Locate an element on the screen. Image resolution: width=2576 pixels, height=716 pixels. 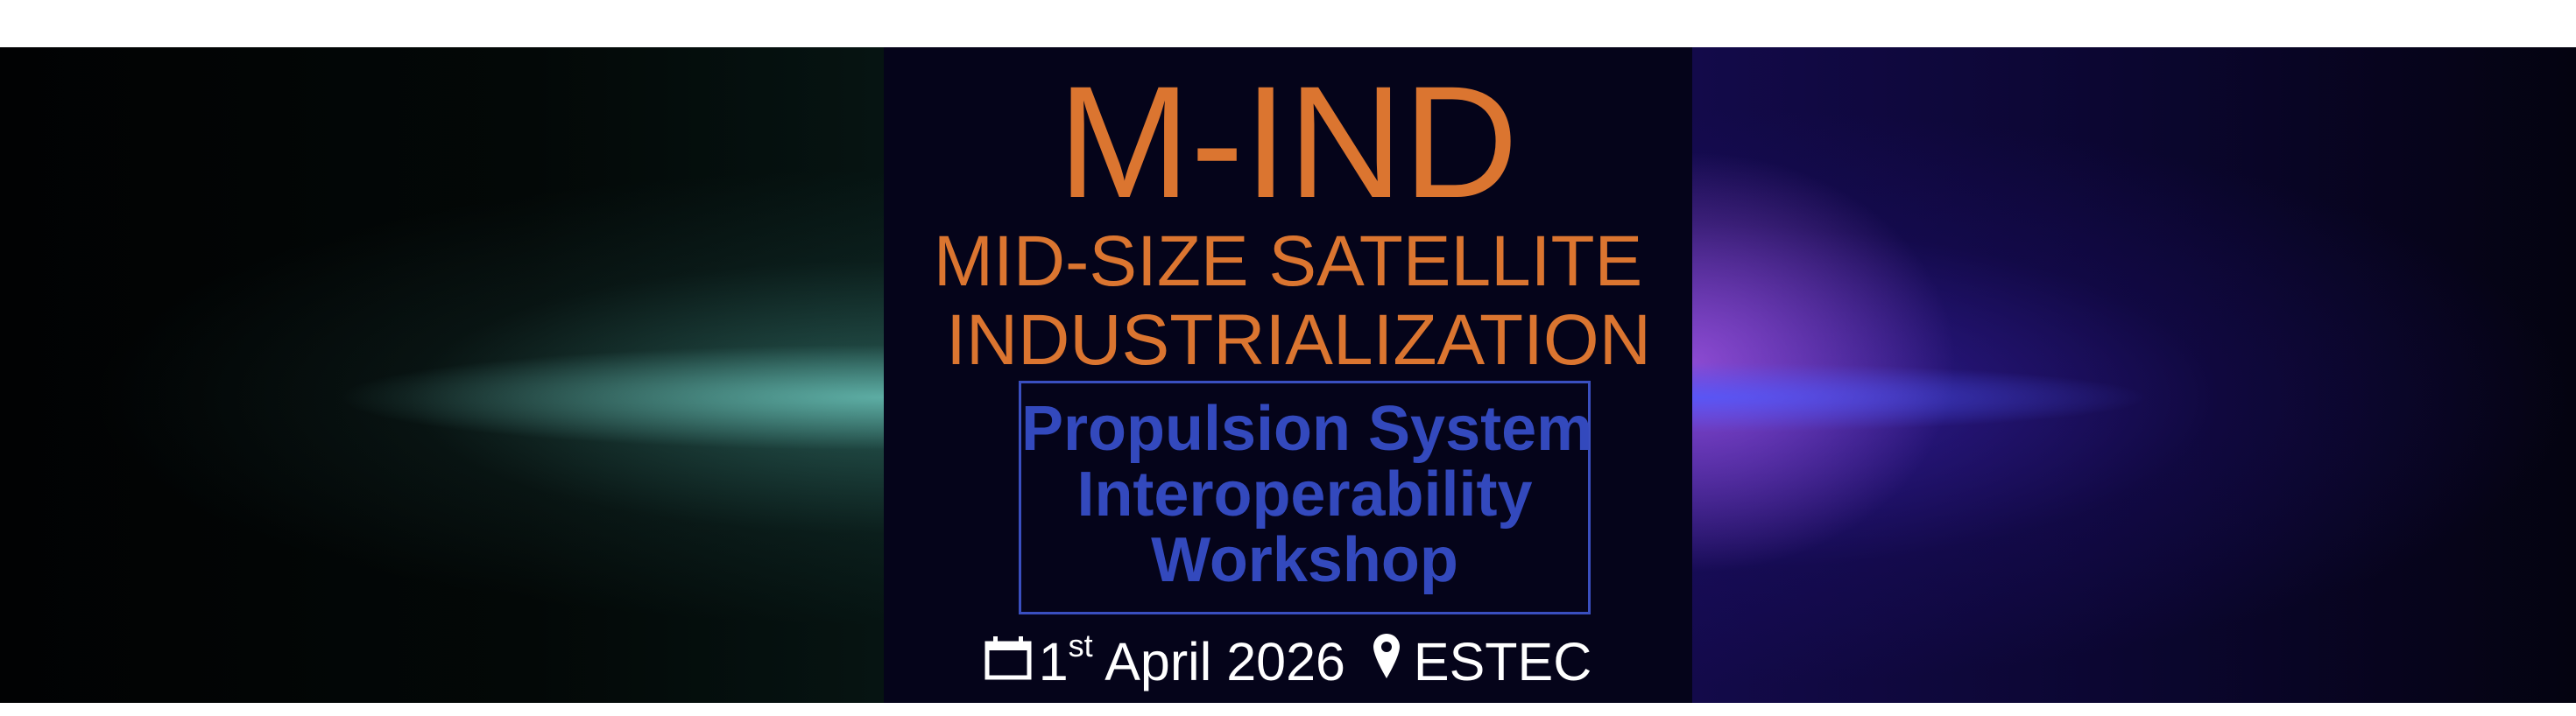
event-title-line-2: Interoperability is located at coordinates (1304, 495).